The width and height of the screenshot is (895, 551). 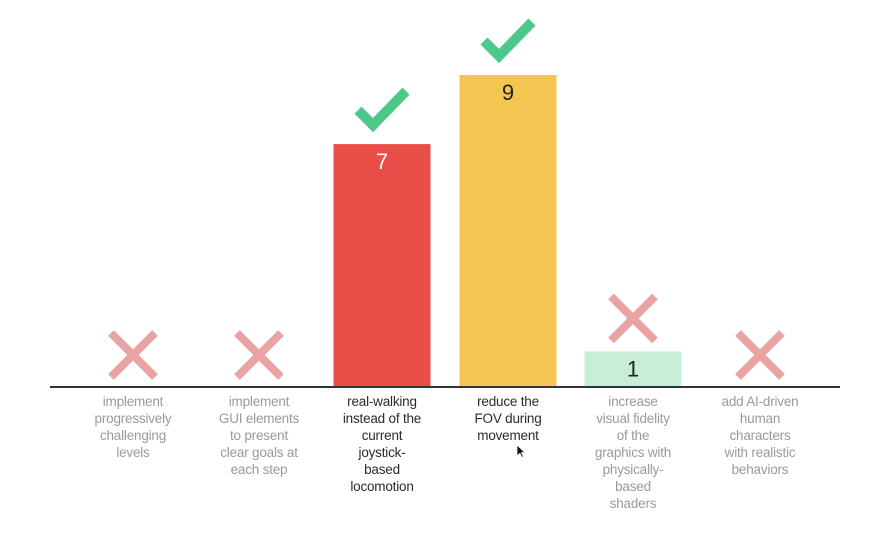 What do you see at coordinates (521, 453) in the screenshot?
I see `mouse-cursor-icon` at bounding box center [521, 453].